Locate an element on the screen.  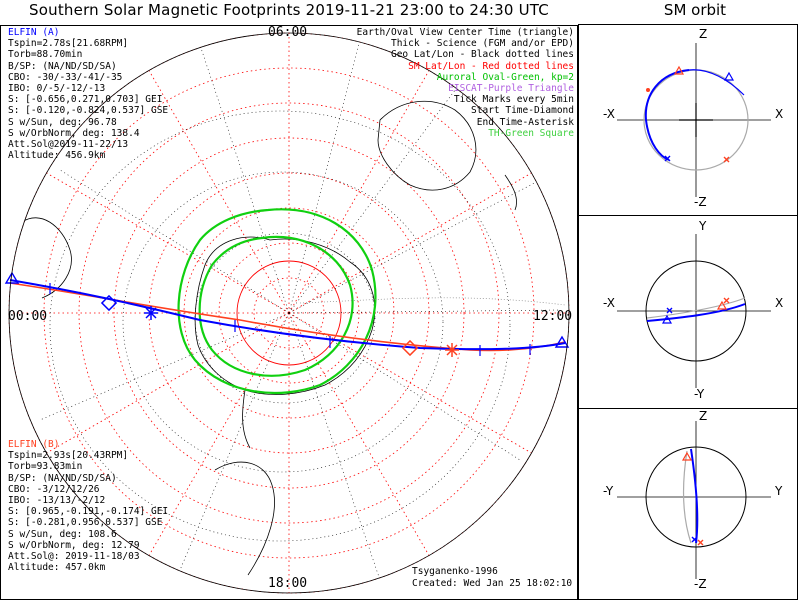
orbit-panel-xz: Z -Z -X X is located at coordinates (688, 120).